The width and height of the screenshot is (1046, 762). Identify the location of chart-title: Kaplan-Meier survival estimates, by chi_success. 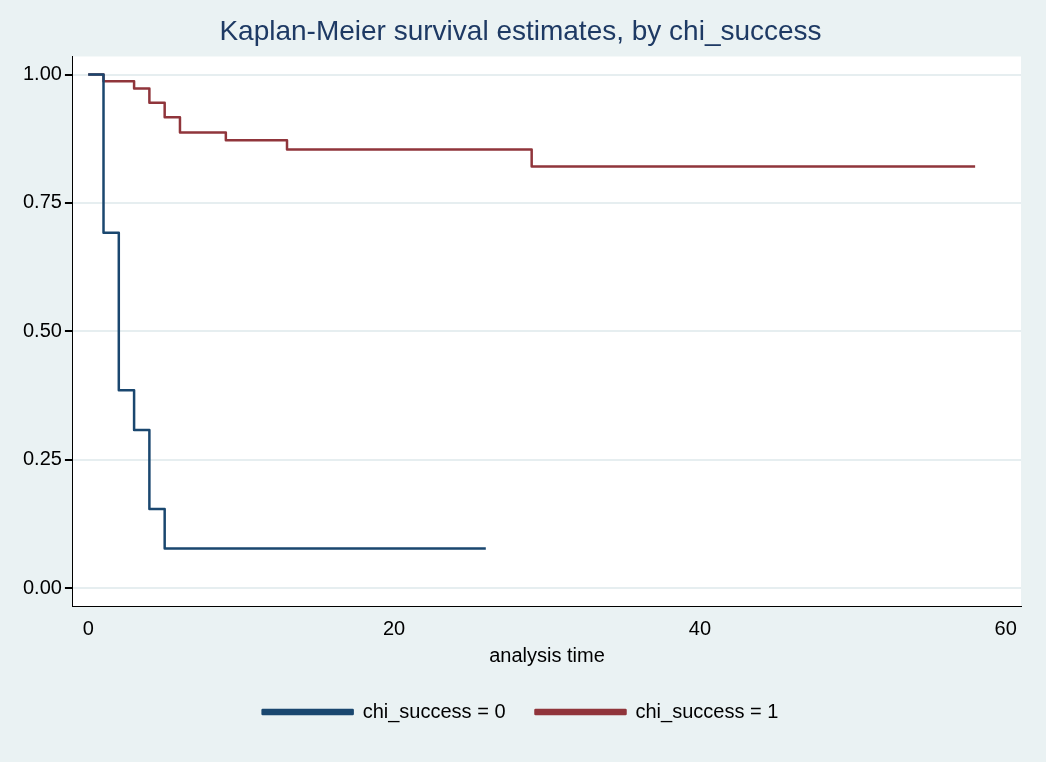
(520, 30).